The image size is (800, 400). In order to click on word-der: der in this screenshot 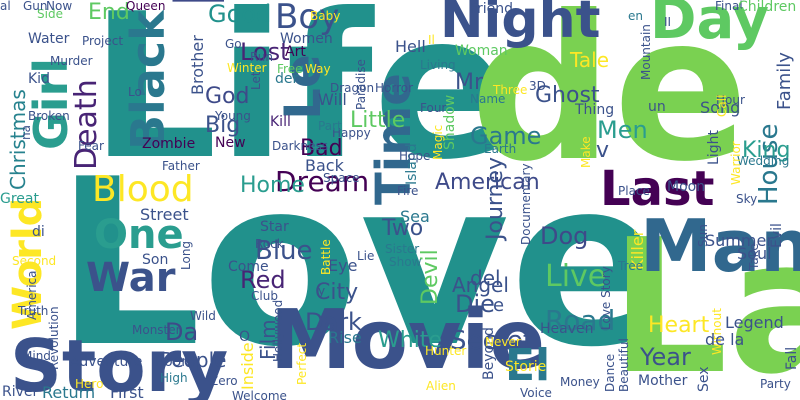, I will do `click(287, 79)`.